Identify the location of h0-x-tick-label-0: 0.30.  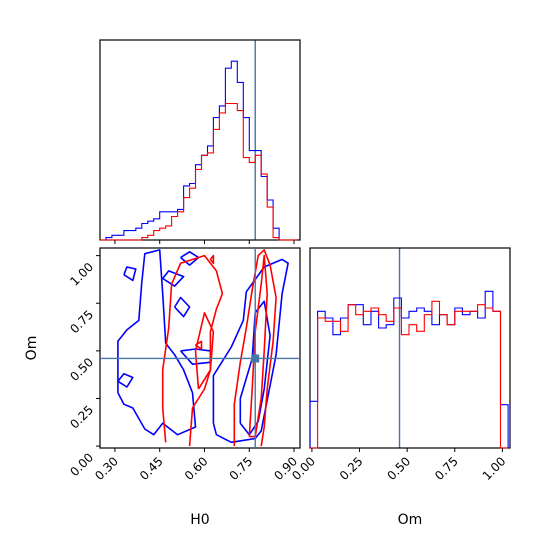
(106, 468).